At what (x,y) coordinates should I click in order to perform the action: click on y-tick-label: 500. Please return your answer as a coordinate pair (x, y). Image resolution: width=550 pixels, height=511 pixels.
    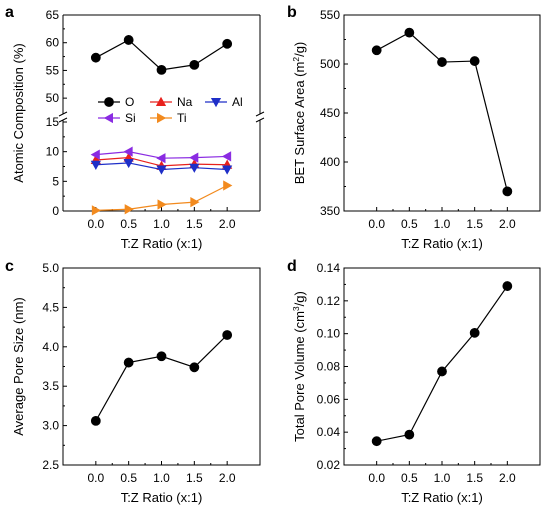
    Looking at the image, I should click on (330, 64).